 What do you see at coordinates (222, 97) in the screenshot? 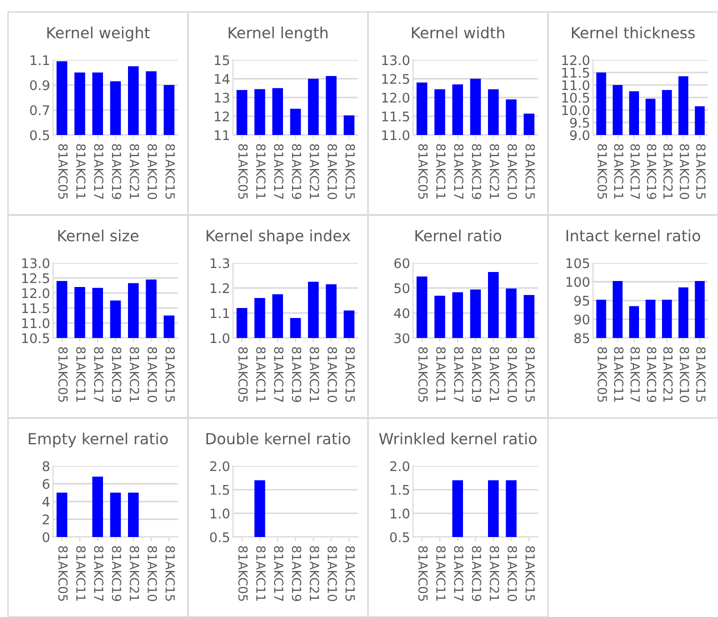
I see `y-tick-label: 13` at bounding box center [222, 97].